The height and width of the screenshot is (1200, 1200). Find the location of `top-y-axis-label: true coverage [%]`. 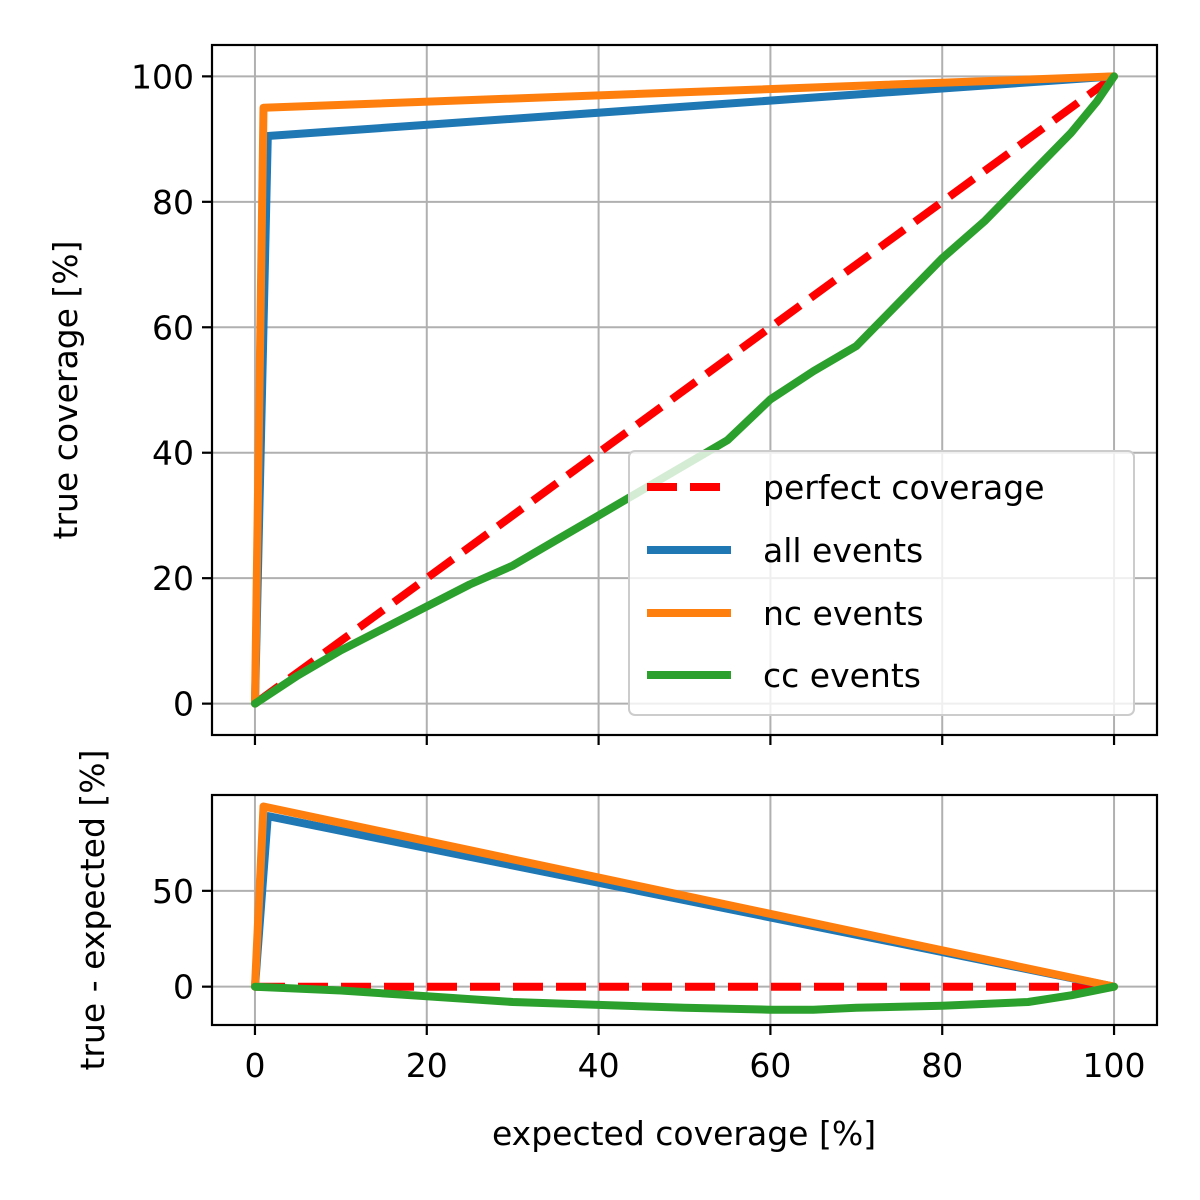

top-y-axis-label: true coverage [%] is located at coordinates (65, 389).